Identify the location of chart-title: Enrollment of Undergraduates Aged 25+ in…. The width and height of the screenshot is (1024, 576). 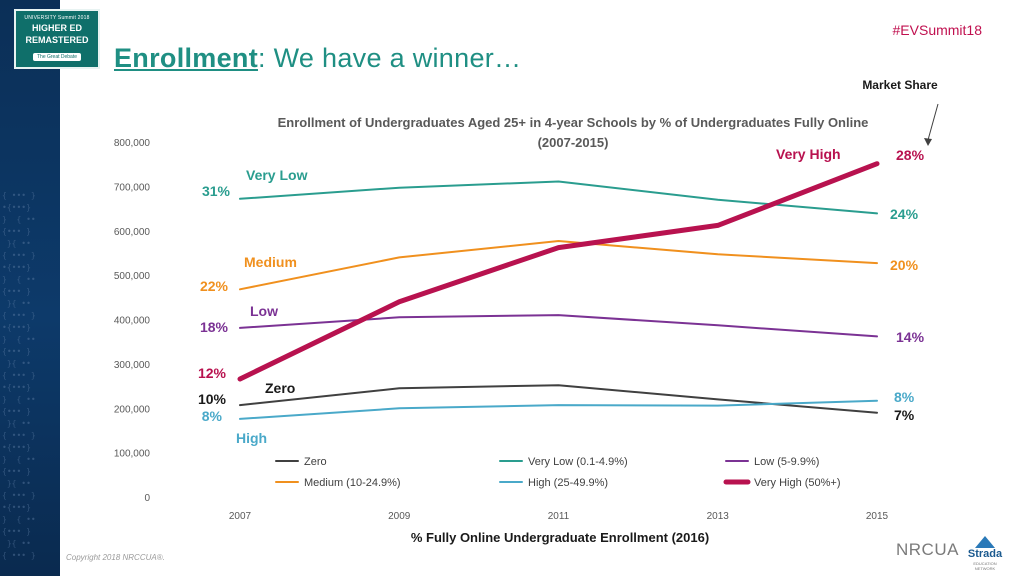
(573, 122).